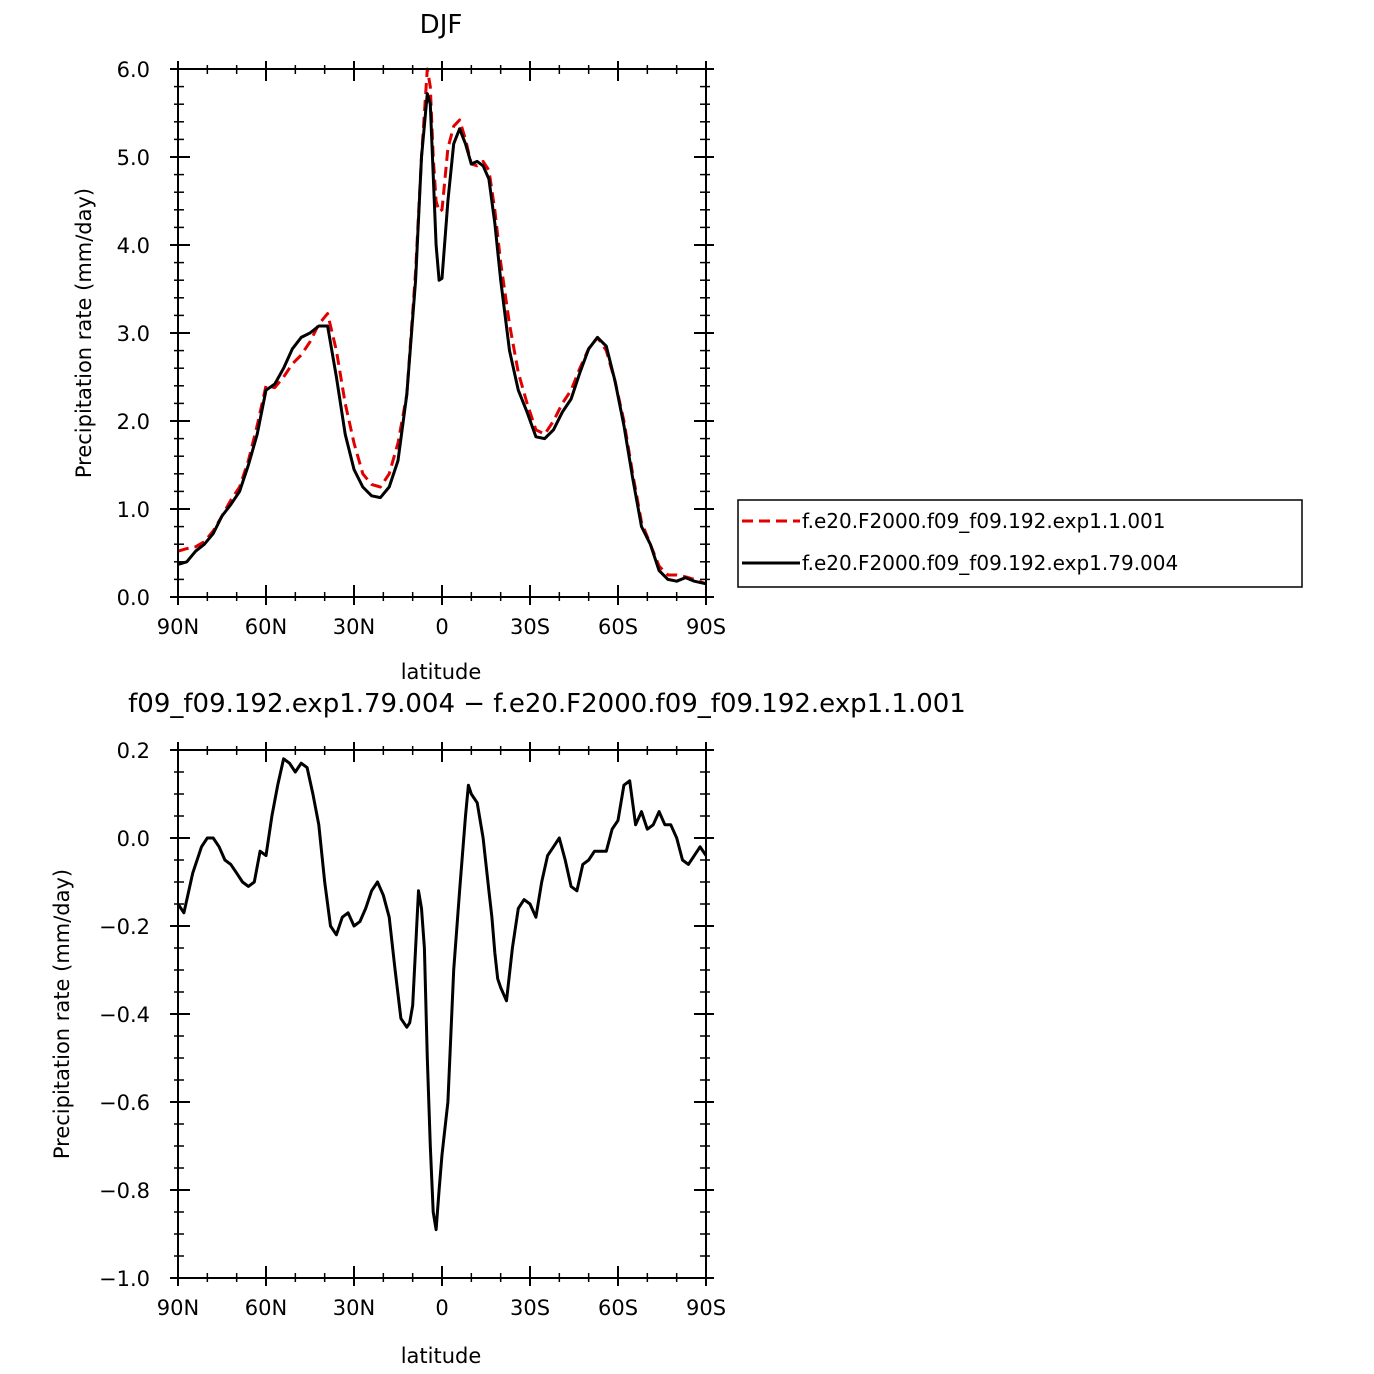 This screenshot has width=1374, height=1374. Describe the element at coordinates (178, 1308) in the screenshot. I see `bottom-x-tick-label: 90N` at that location.